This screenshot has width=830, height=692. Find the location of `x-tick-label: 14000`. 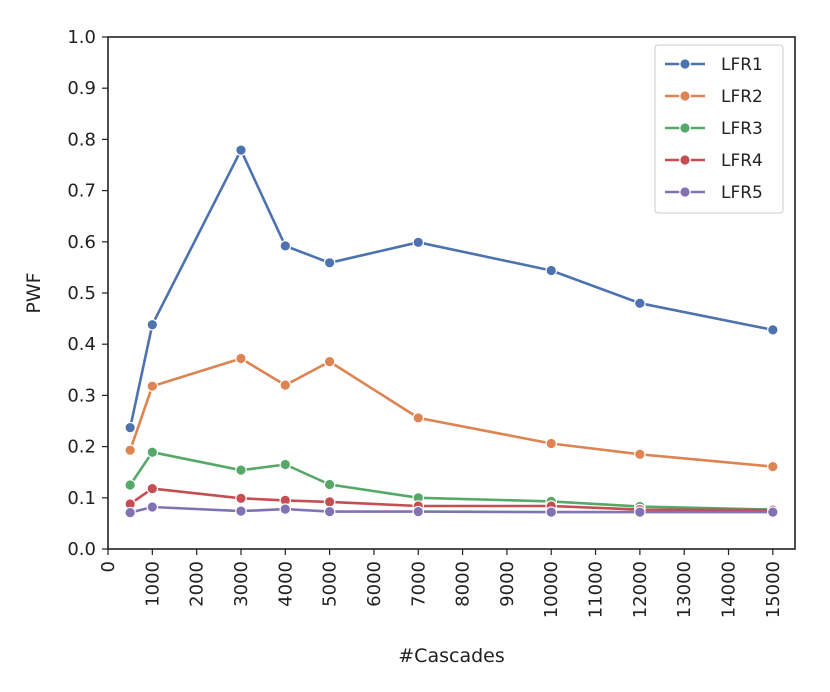

x-tick-label: 14000 is located at coordinates (729, 589).